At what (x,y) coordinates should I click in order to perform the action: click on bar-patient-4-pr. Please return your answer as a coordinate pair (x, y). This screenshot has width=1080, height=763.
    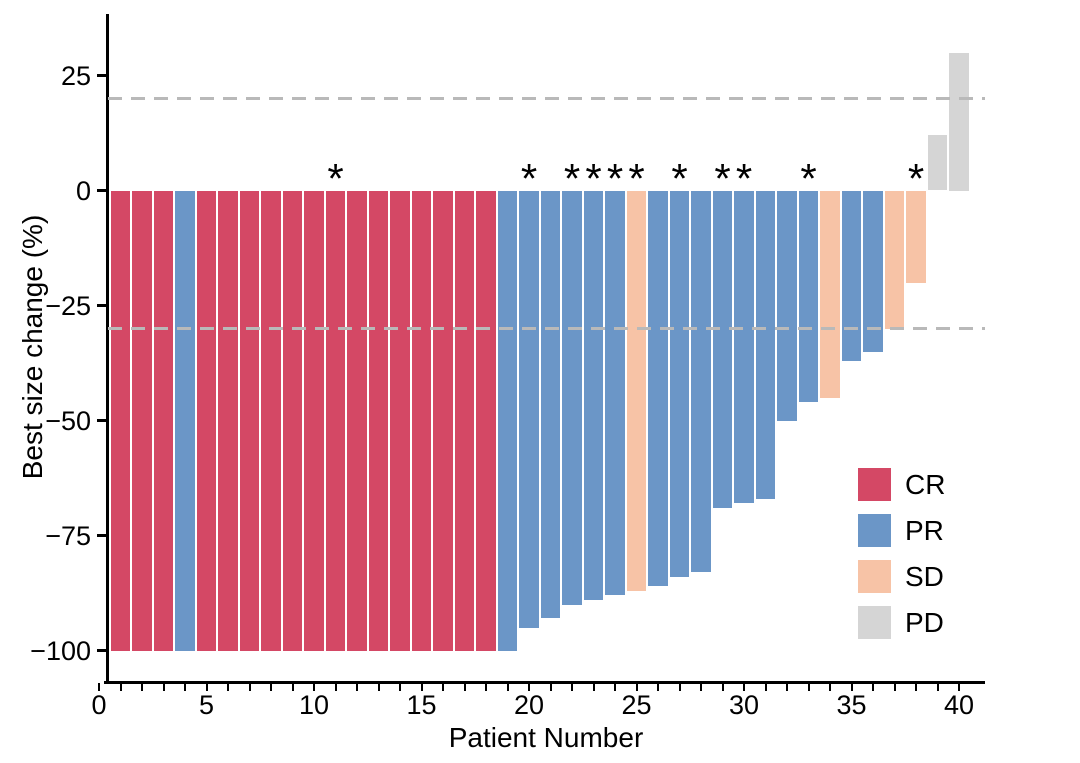
    Looking at the image, I should click on (185, 420).